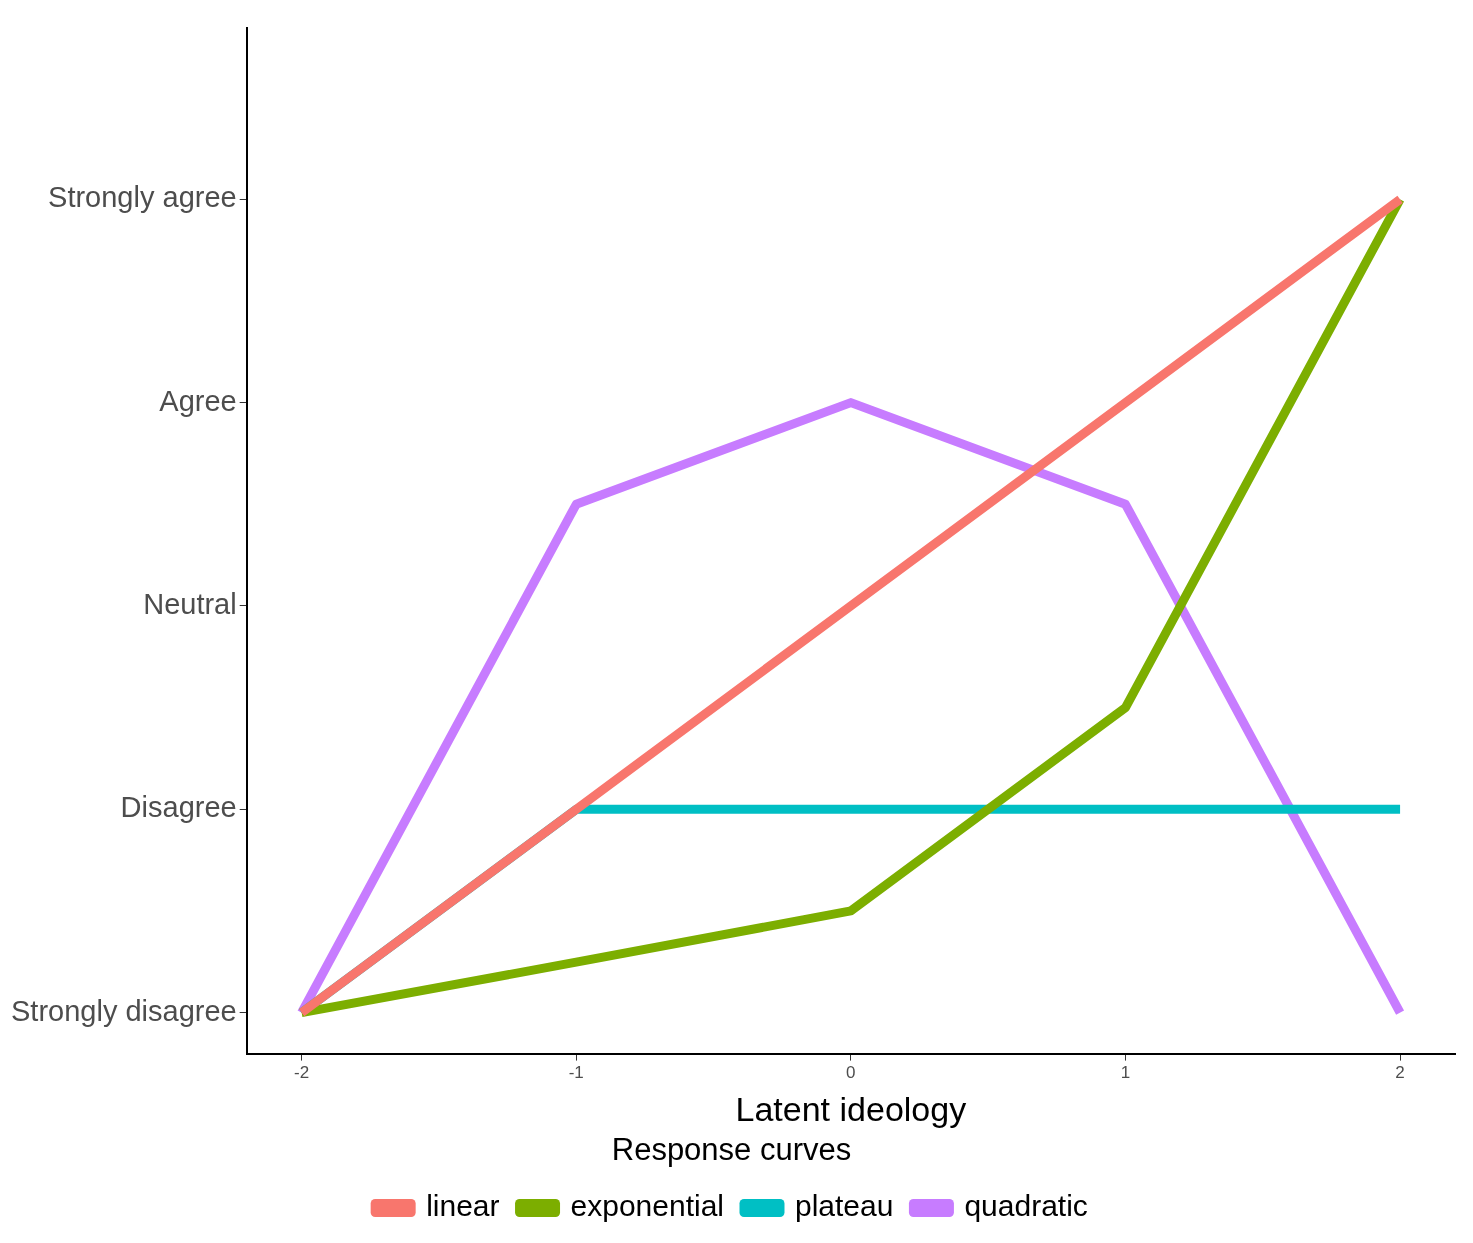 This screenshot has height=1243, width=1473. Describe the element at coordinates (124, 1010) in the screenshot. I see `category-label: Strongly disagree` at that location.